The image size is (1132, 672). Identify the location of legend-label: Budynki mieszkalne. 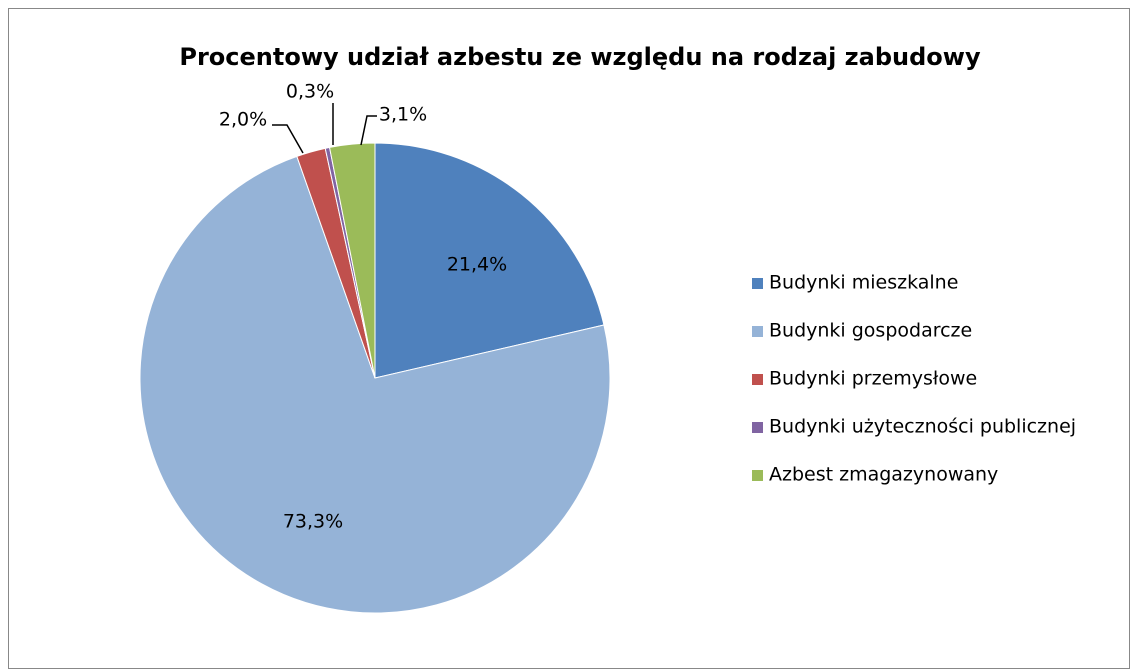
(863, 283).